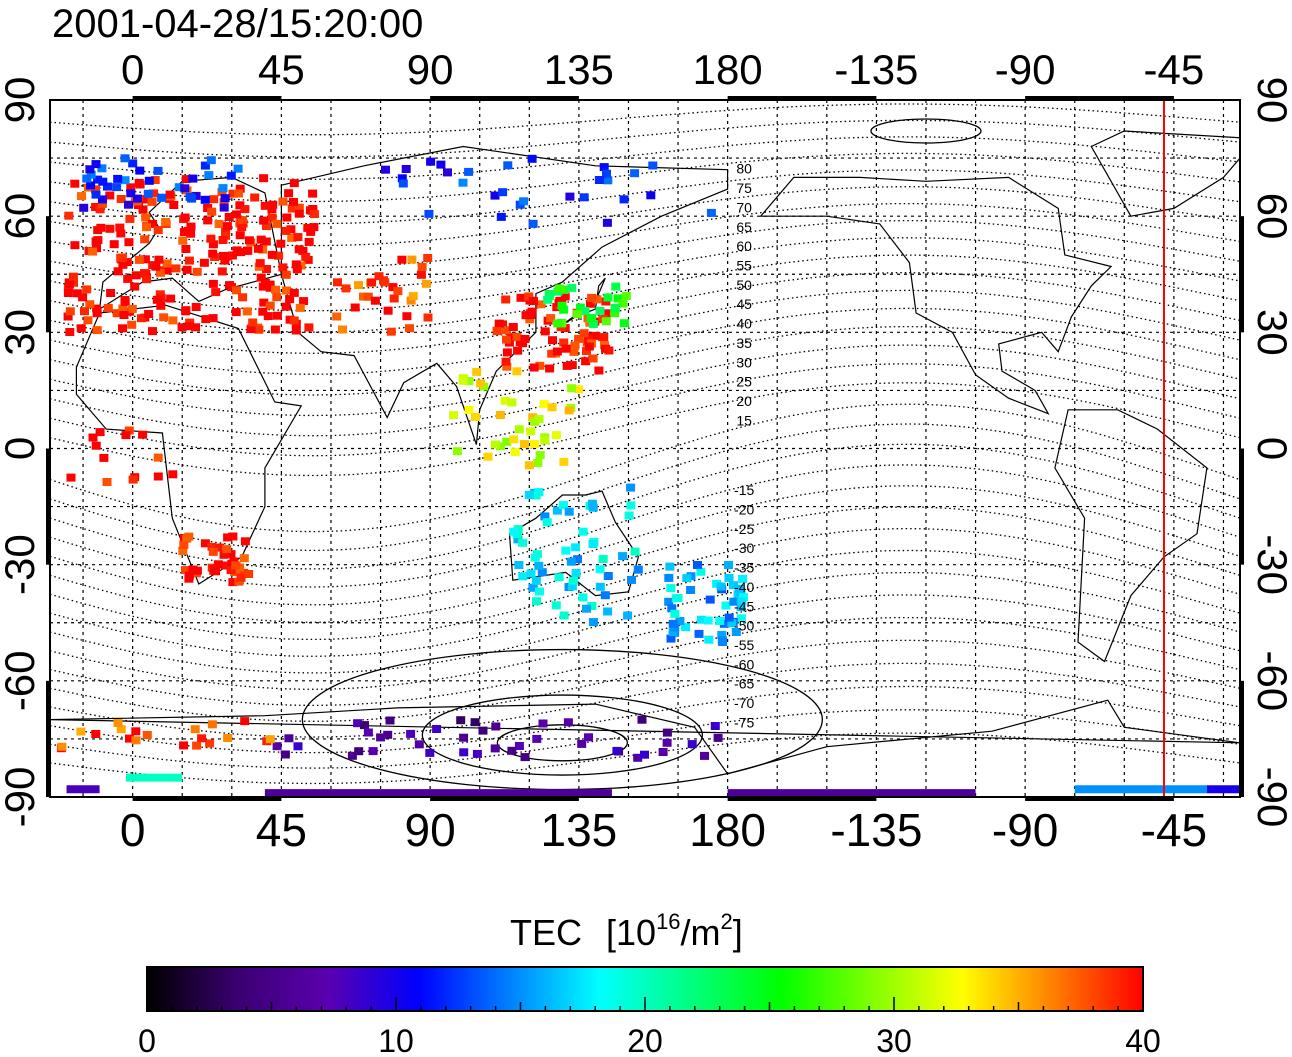  Describe the element at coordinates (430, 69) in the screenshot. I see `top-lon-tick: 90` at that location.